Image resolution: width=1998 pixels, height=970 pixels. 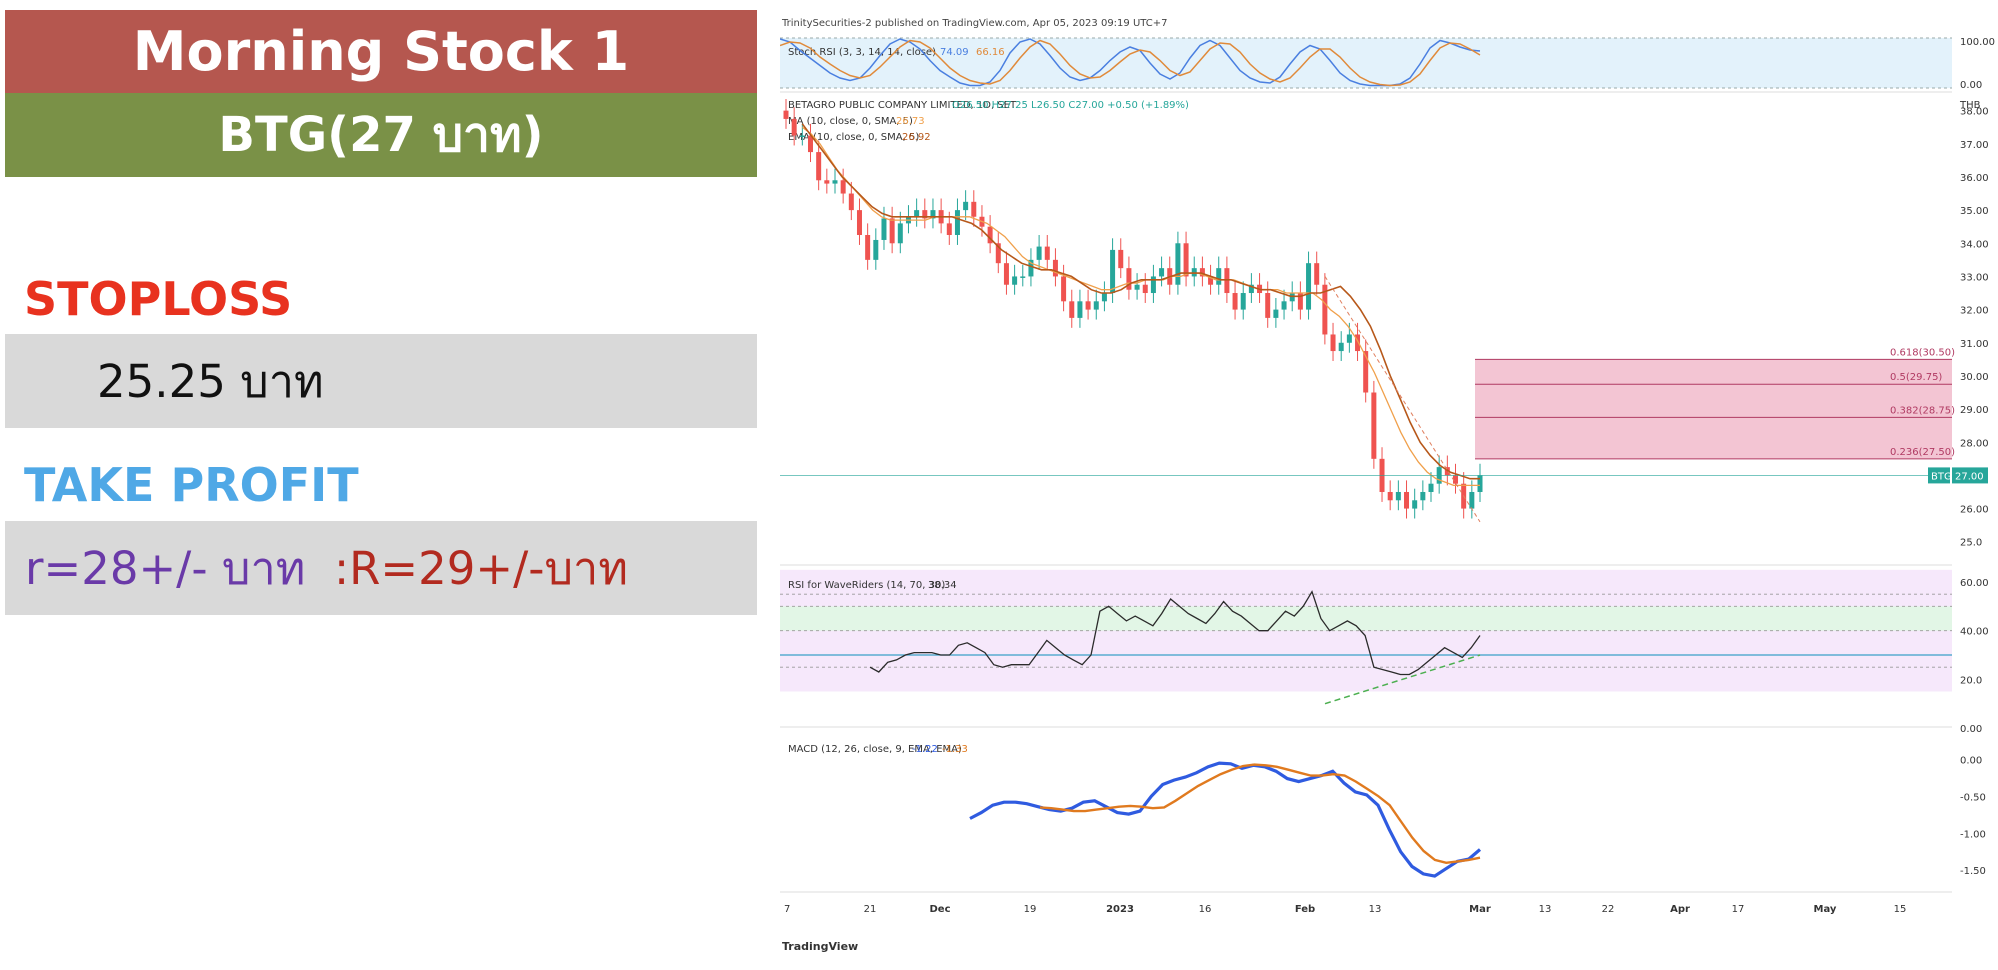 I want to click on price-tick-9: 29.00, so click(x=1974, y=410).